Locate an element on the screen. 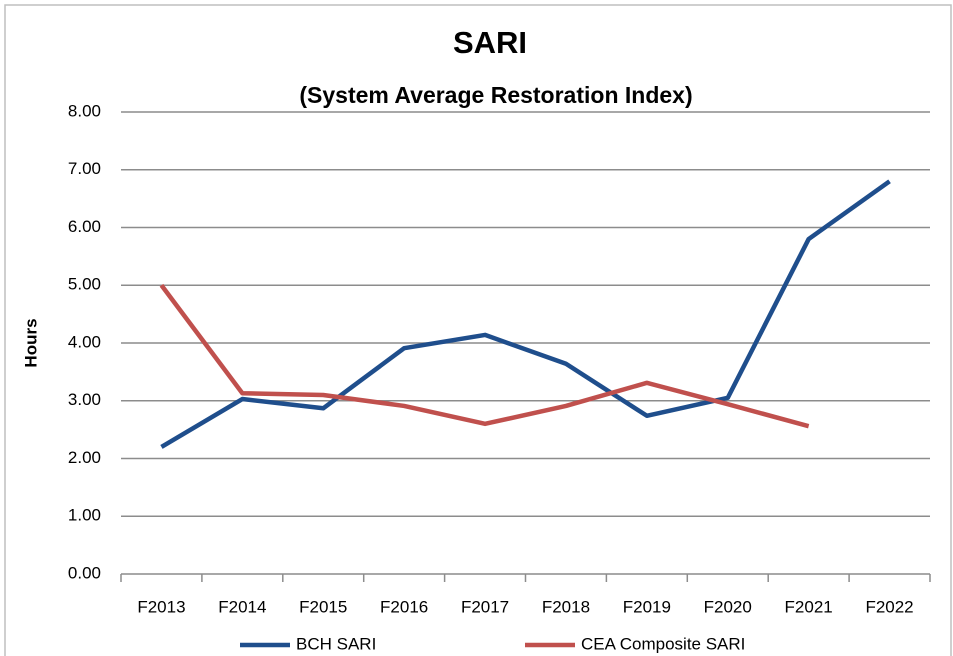 The image size is (953, 656). chart-subtitle: (System Average Restoration Index) is located at coordinates (495, 95).